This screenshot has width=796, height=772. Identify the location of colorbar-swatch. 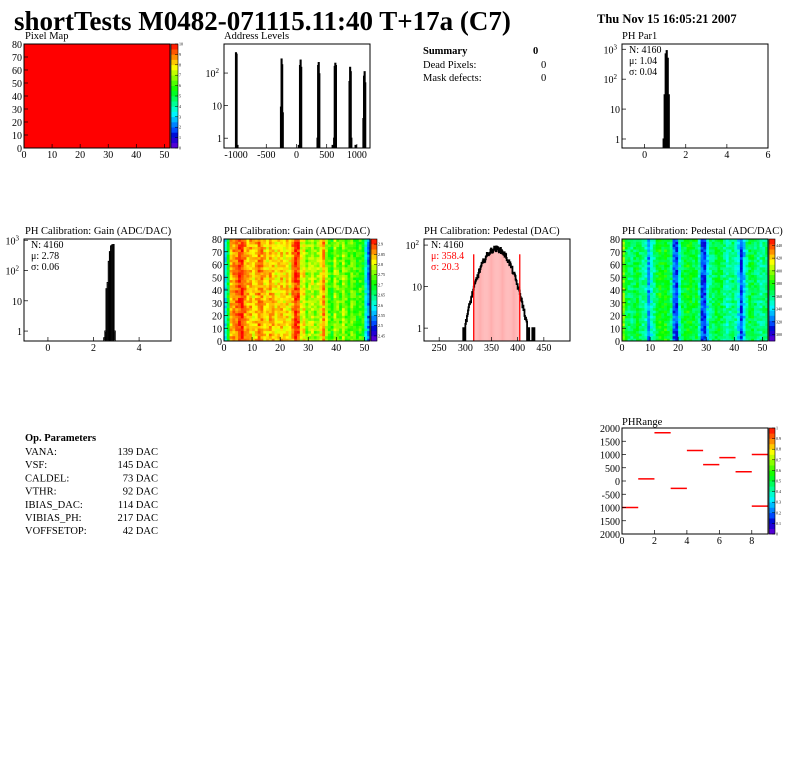
(374, 272).